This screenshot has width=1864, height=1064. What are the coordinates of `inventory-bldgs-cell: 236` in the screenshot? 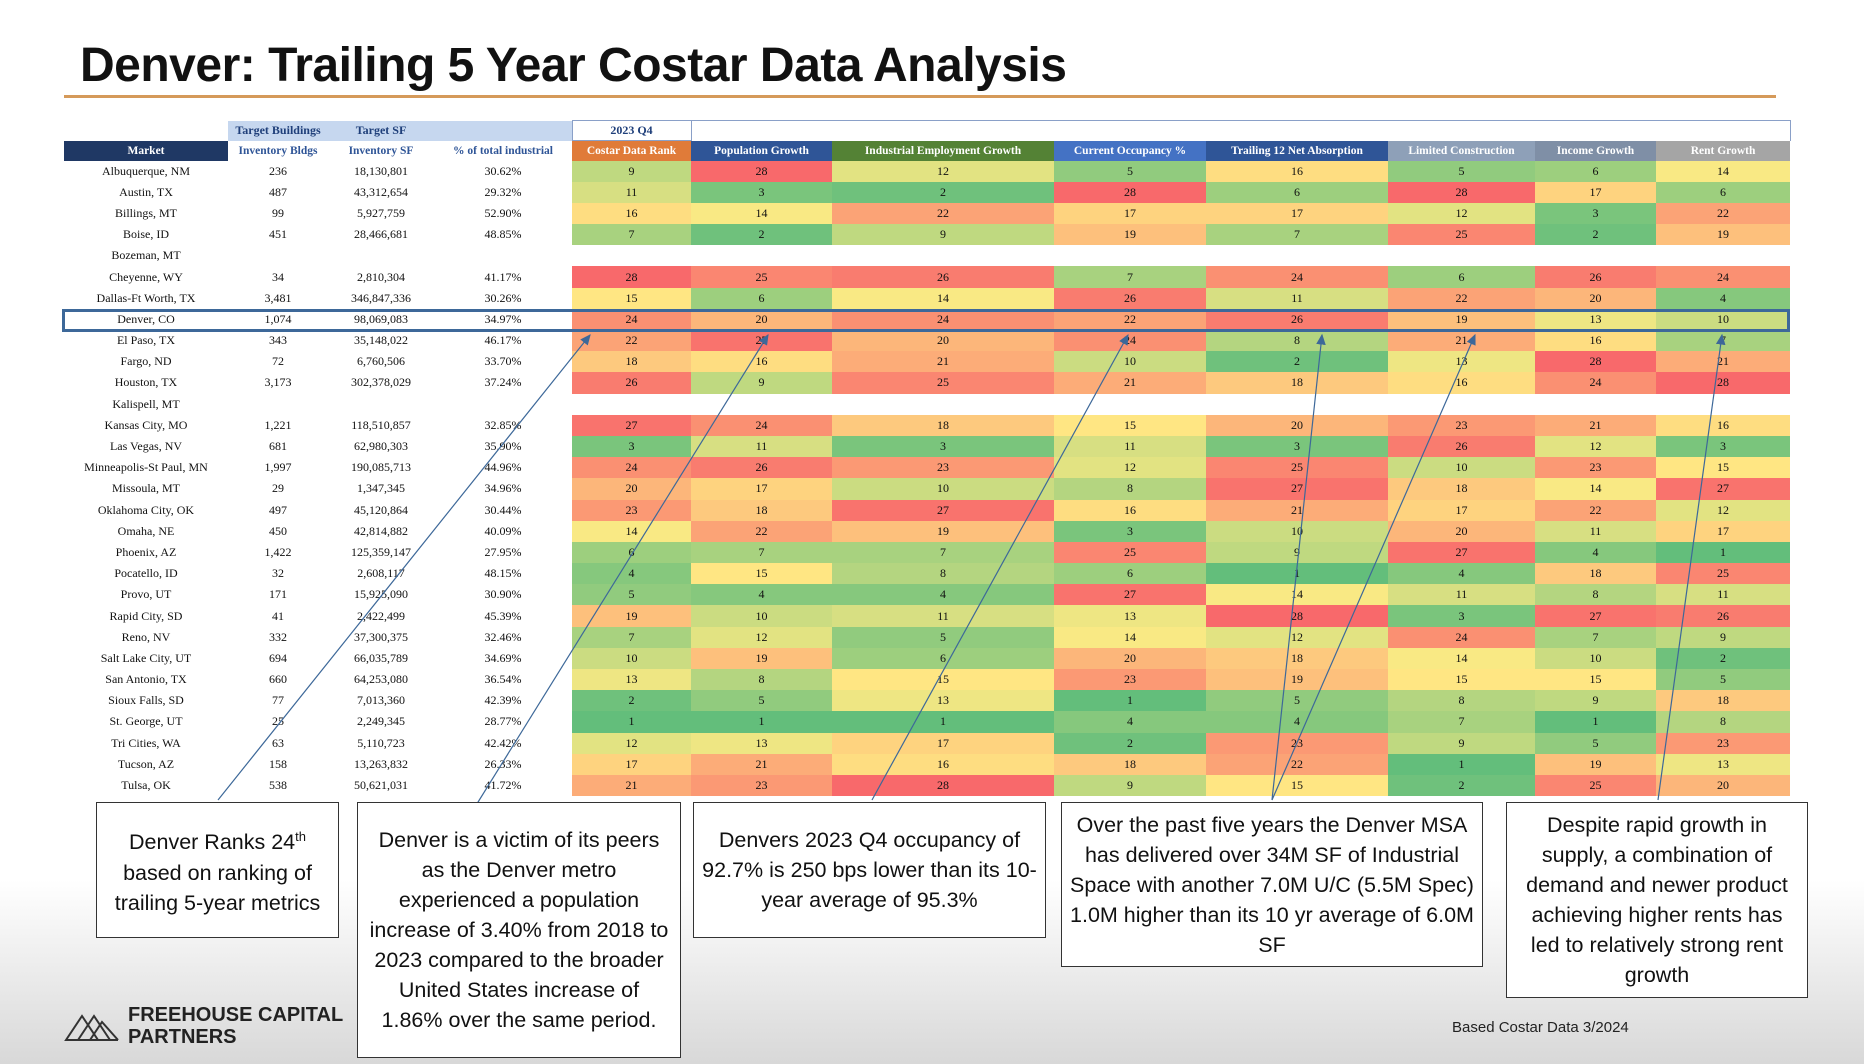 It's located at (278, 170).